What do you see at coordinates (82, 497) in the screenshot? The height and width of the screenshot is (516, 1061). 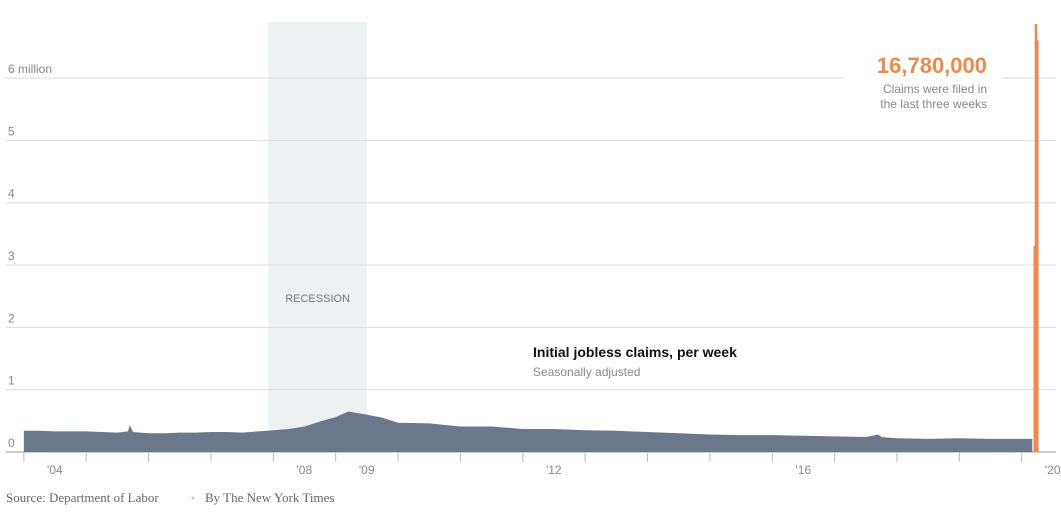 I see `source: Source: Department of Labor` at bounding box center [82, 497].